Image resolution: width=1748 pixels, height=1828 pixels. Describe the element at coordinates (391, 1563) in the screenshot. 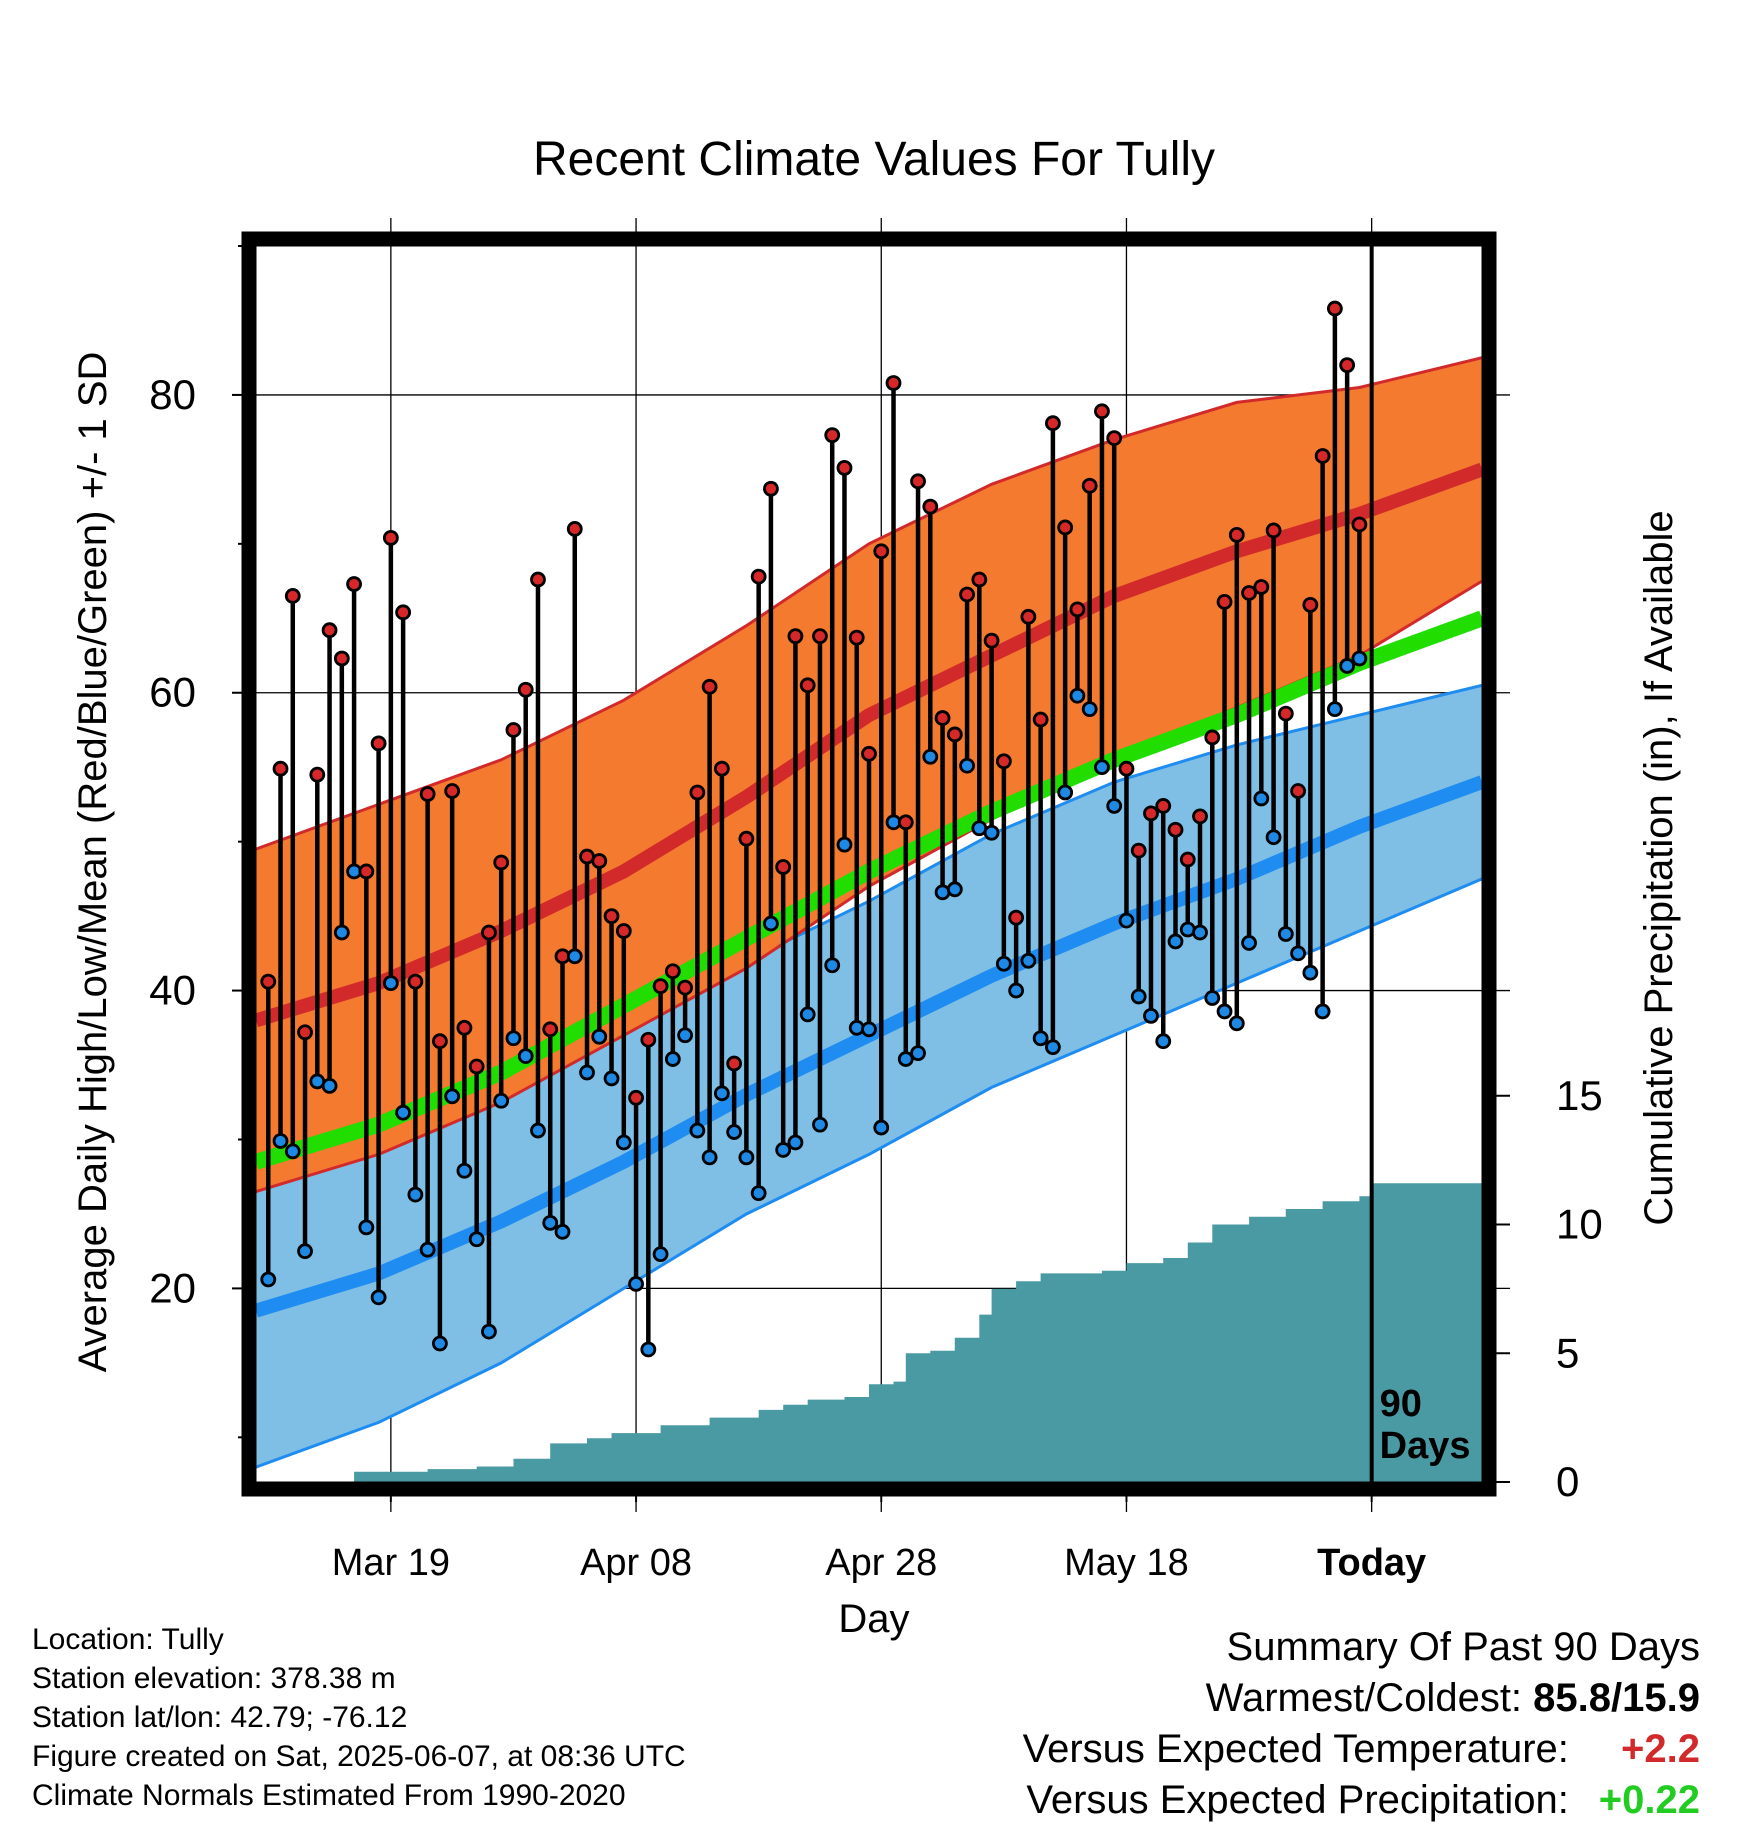

I see `x-tick-label: Mar 19` at that location.